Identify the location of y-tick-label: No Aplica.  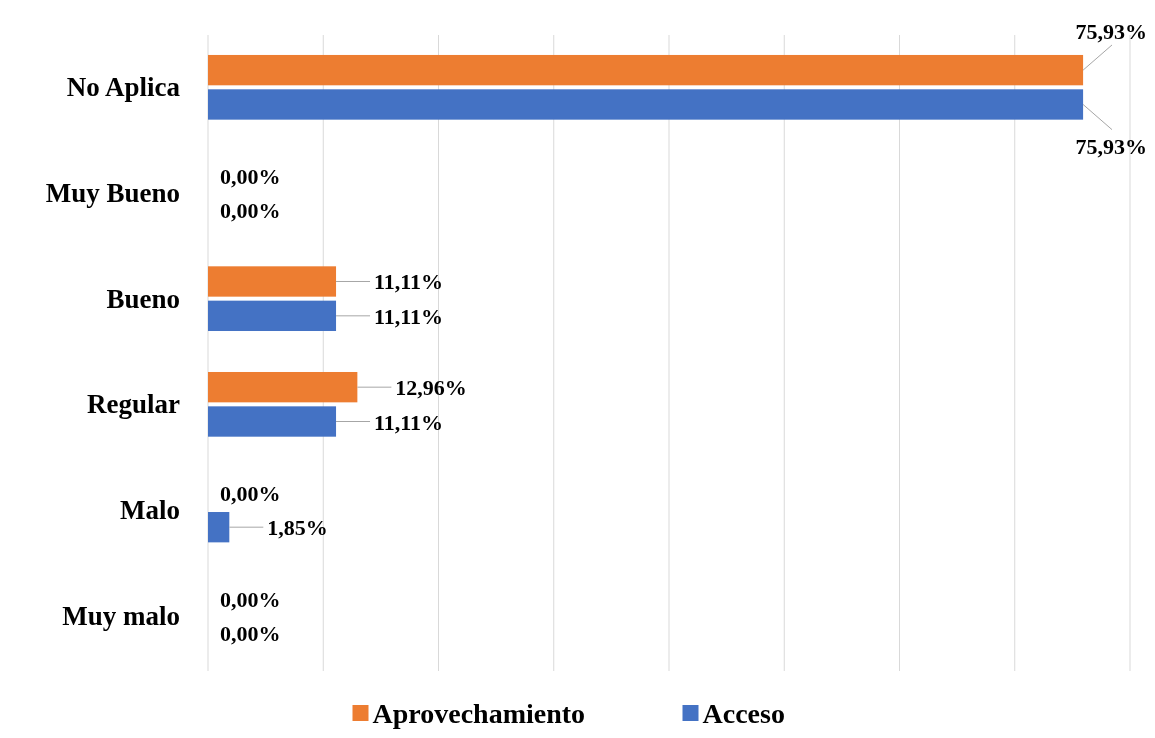
(123, 87).